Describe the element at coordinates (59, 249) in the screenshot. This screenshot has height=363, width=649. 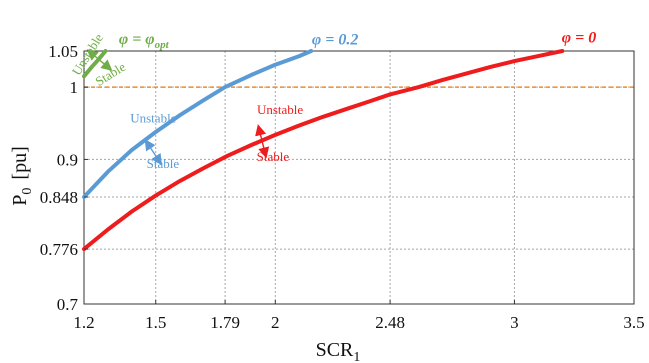
I see `y-tick-label: 0.776` at that location.